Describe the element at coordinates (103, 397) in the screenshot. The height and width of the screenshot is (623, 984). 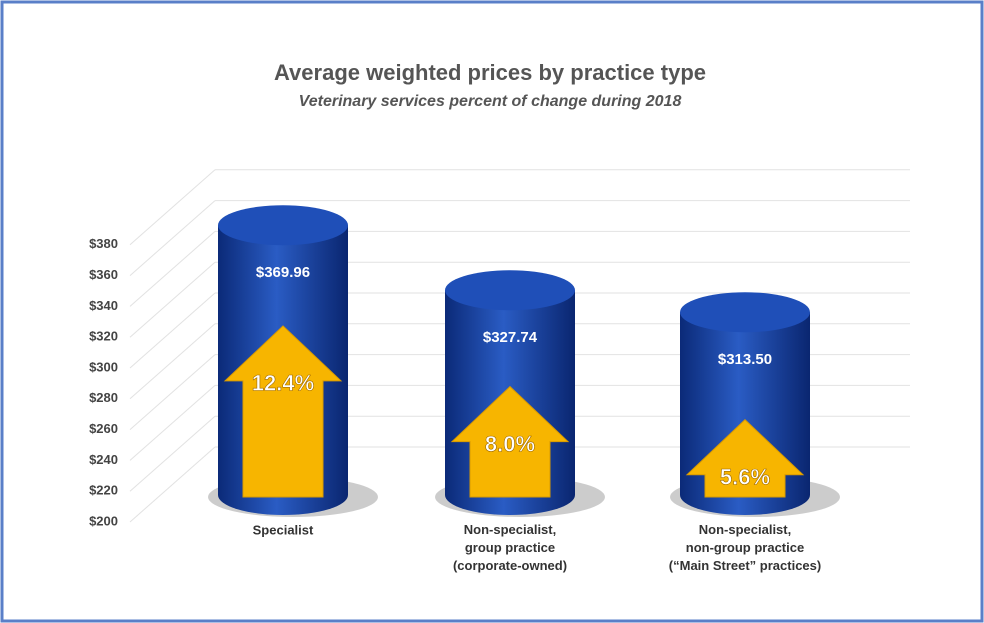
I see `y-tick-label: $280` at that location.